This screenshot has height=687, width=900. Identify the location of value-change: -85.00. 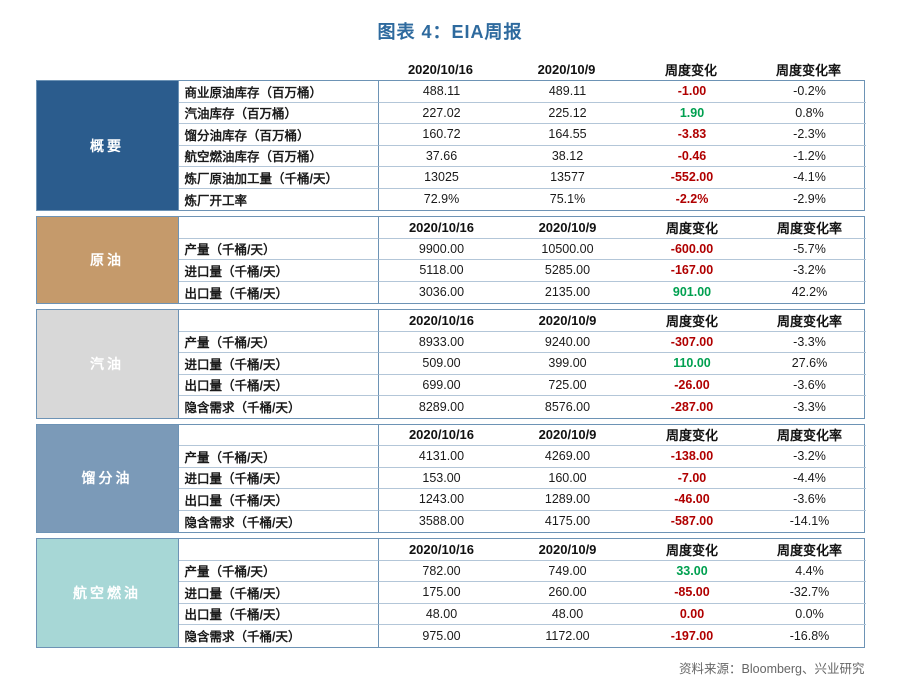
(692, 593).